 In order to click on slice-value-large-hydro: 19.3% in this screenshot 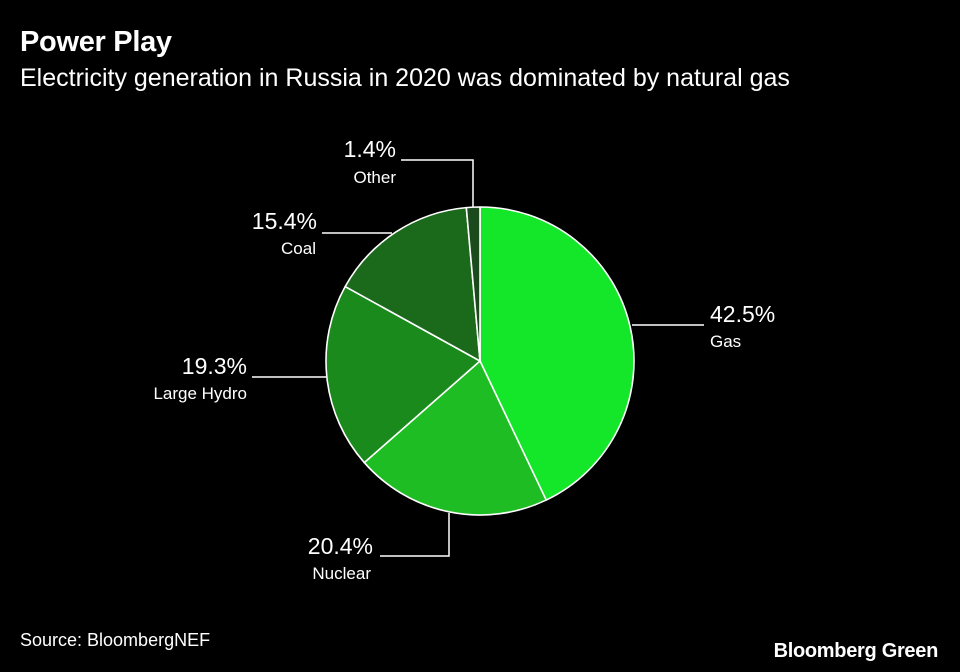, I will do `click(214, 366)`.